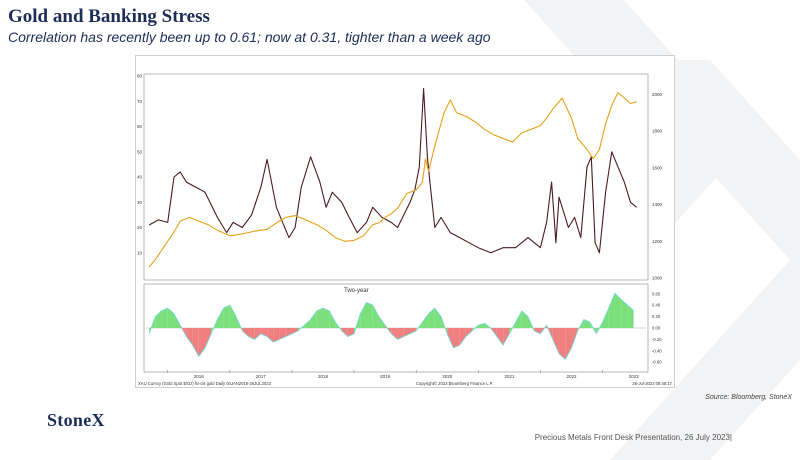 The image size is (800, 460). Describe the element at coordinates (109, 16) in the screenshot. I see `slide-title: Gold and Banking Stress` at that location.